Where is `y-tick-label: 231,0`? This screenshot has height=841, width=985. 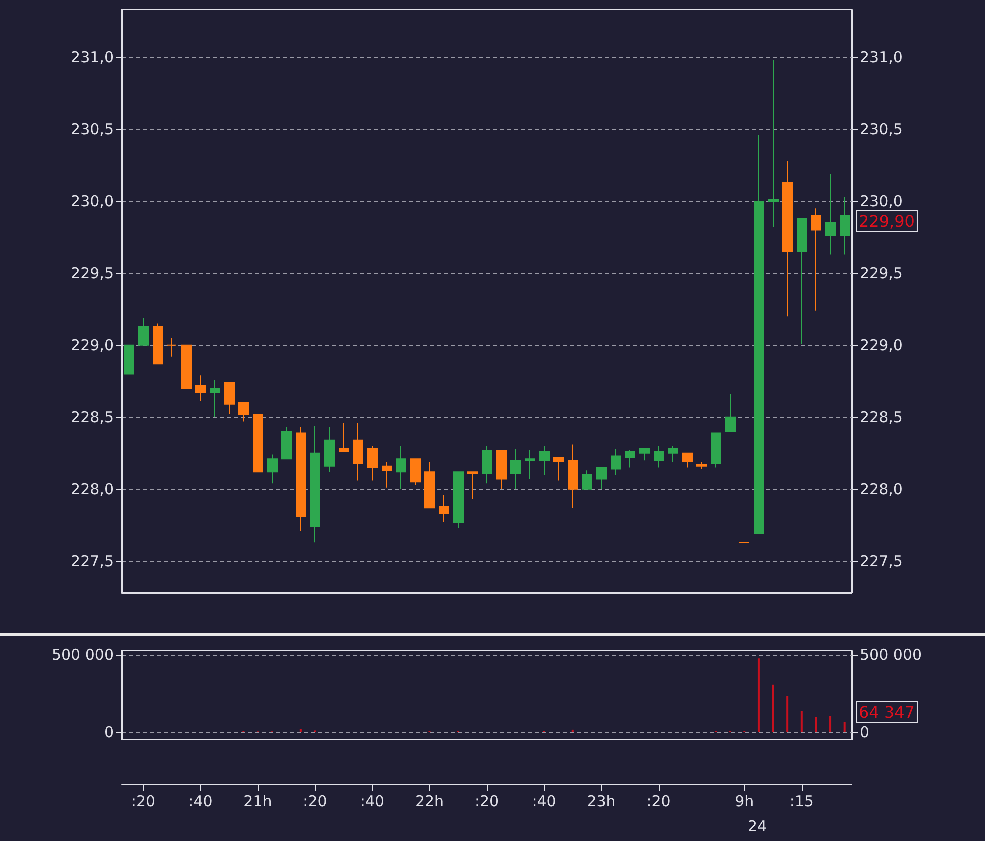
y-tick-label: 231,0 is located at coordinates (92, 57).